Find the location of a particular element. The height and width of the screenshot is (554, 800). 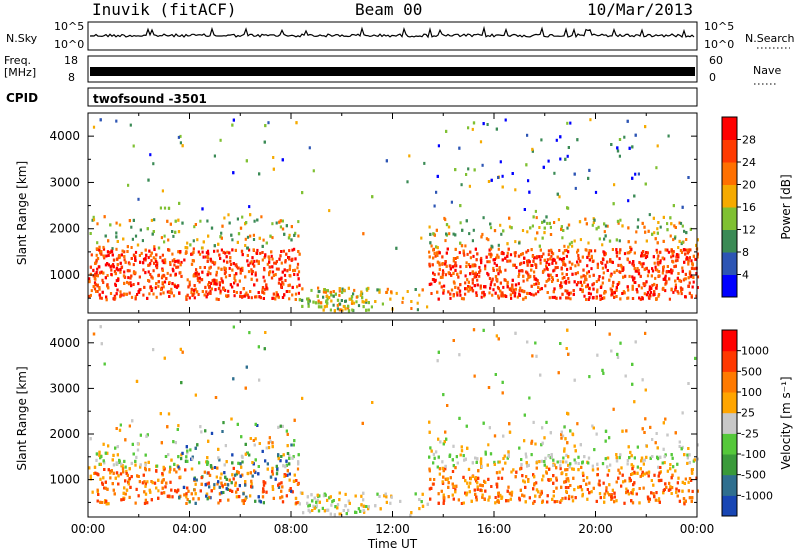

nsearch-tick-top: 10^5 is located at coordinates (719, 26).